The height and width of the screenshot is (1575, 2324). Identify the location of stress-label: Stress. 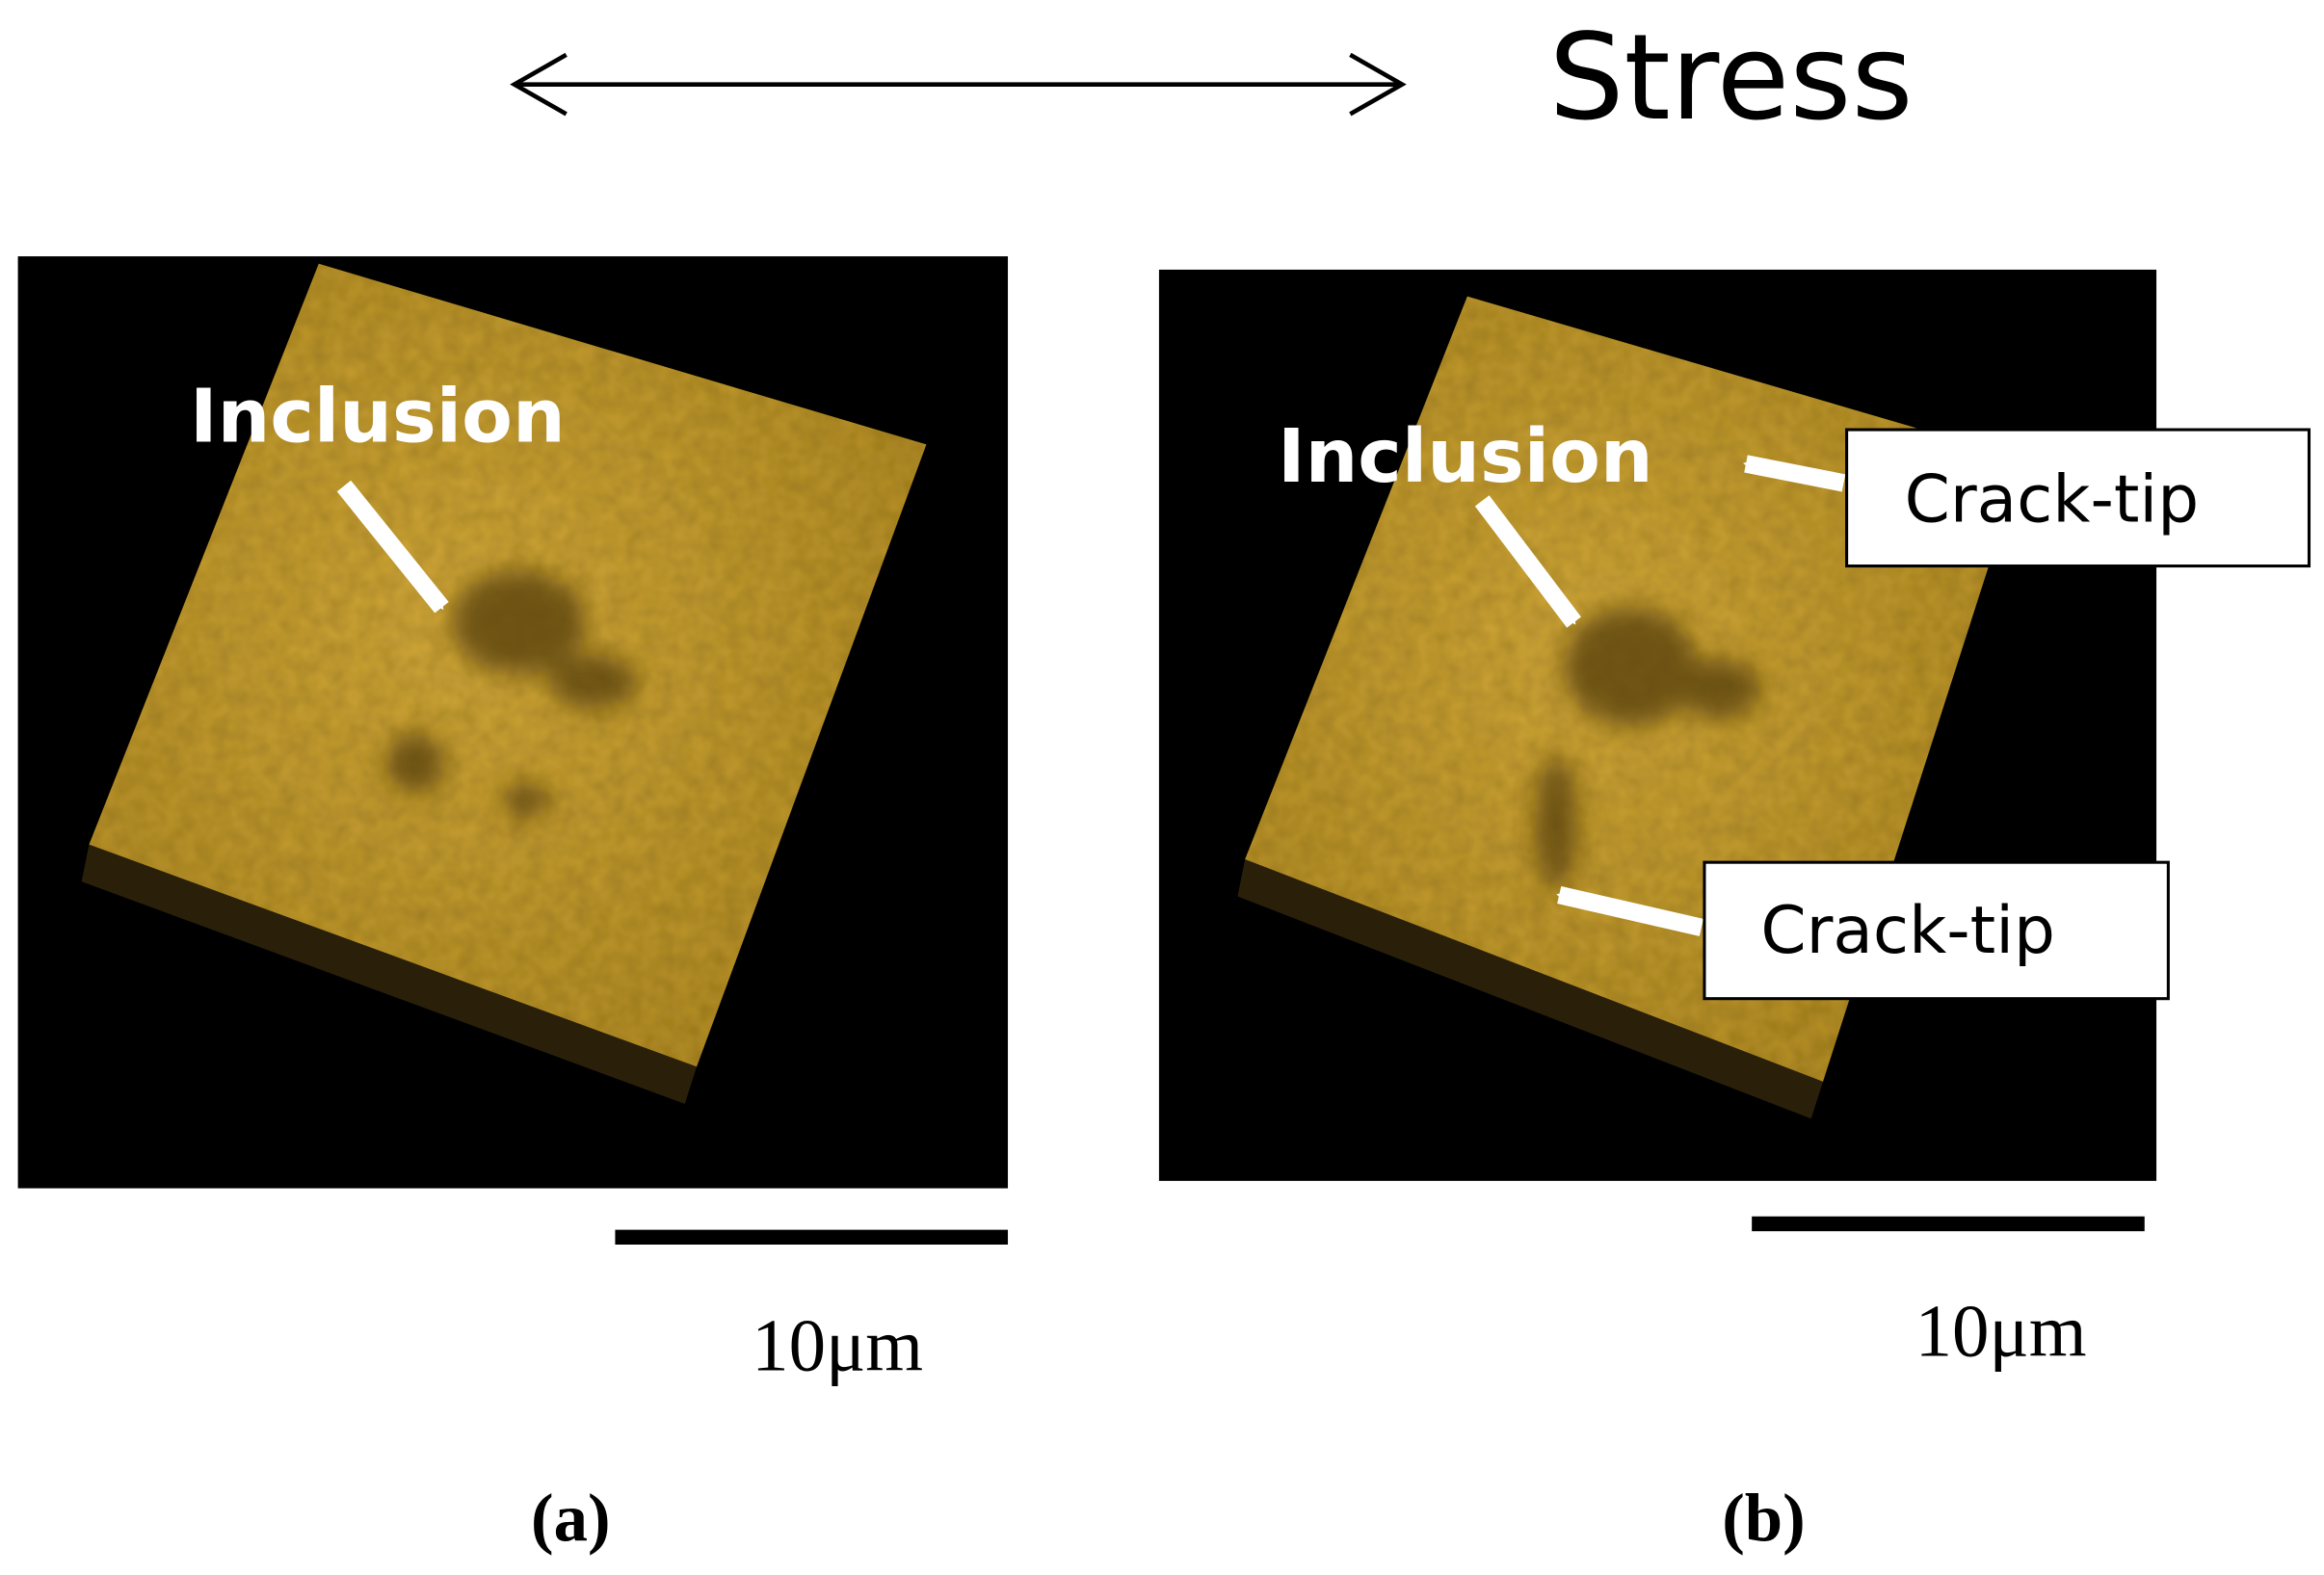
(1731, 79).